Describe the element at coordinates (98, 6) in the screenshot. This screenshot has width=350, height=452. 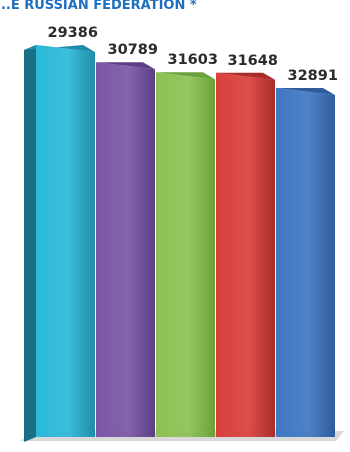
I see `chart-title: ...E RUSSIAN FEDERATION *` at that location.